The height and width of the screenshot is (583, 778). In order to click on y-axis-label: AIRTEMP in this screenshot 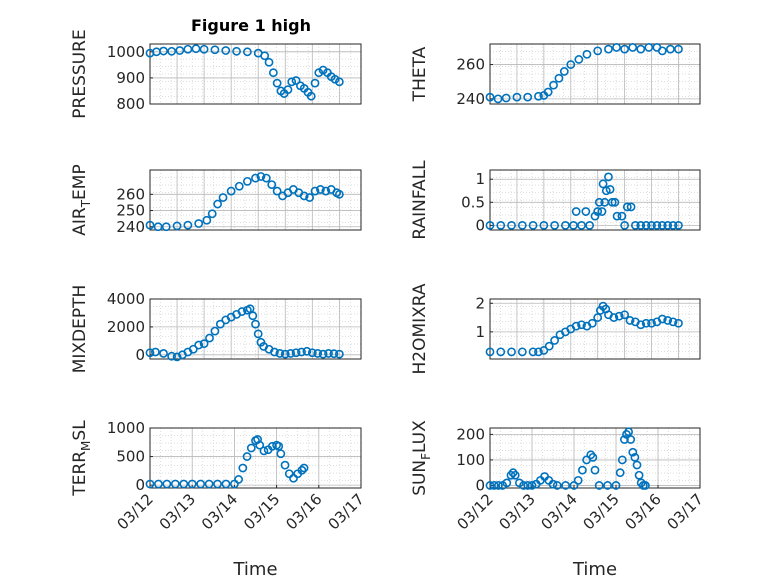, I will do `click(81, 199)`.